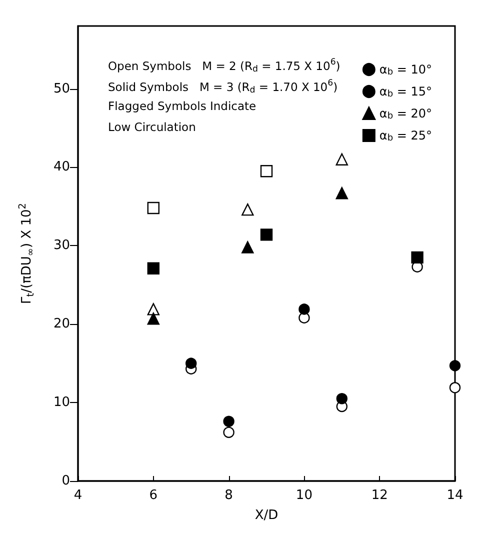  Describe the element at coordinates (61, 402) in the screenshot. I see `y-tick-label: 10` at that location.